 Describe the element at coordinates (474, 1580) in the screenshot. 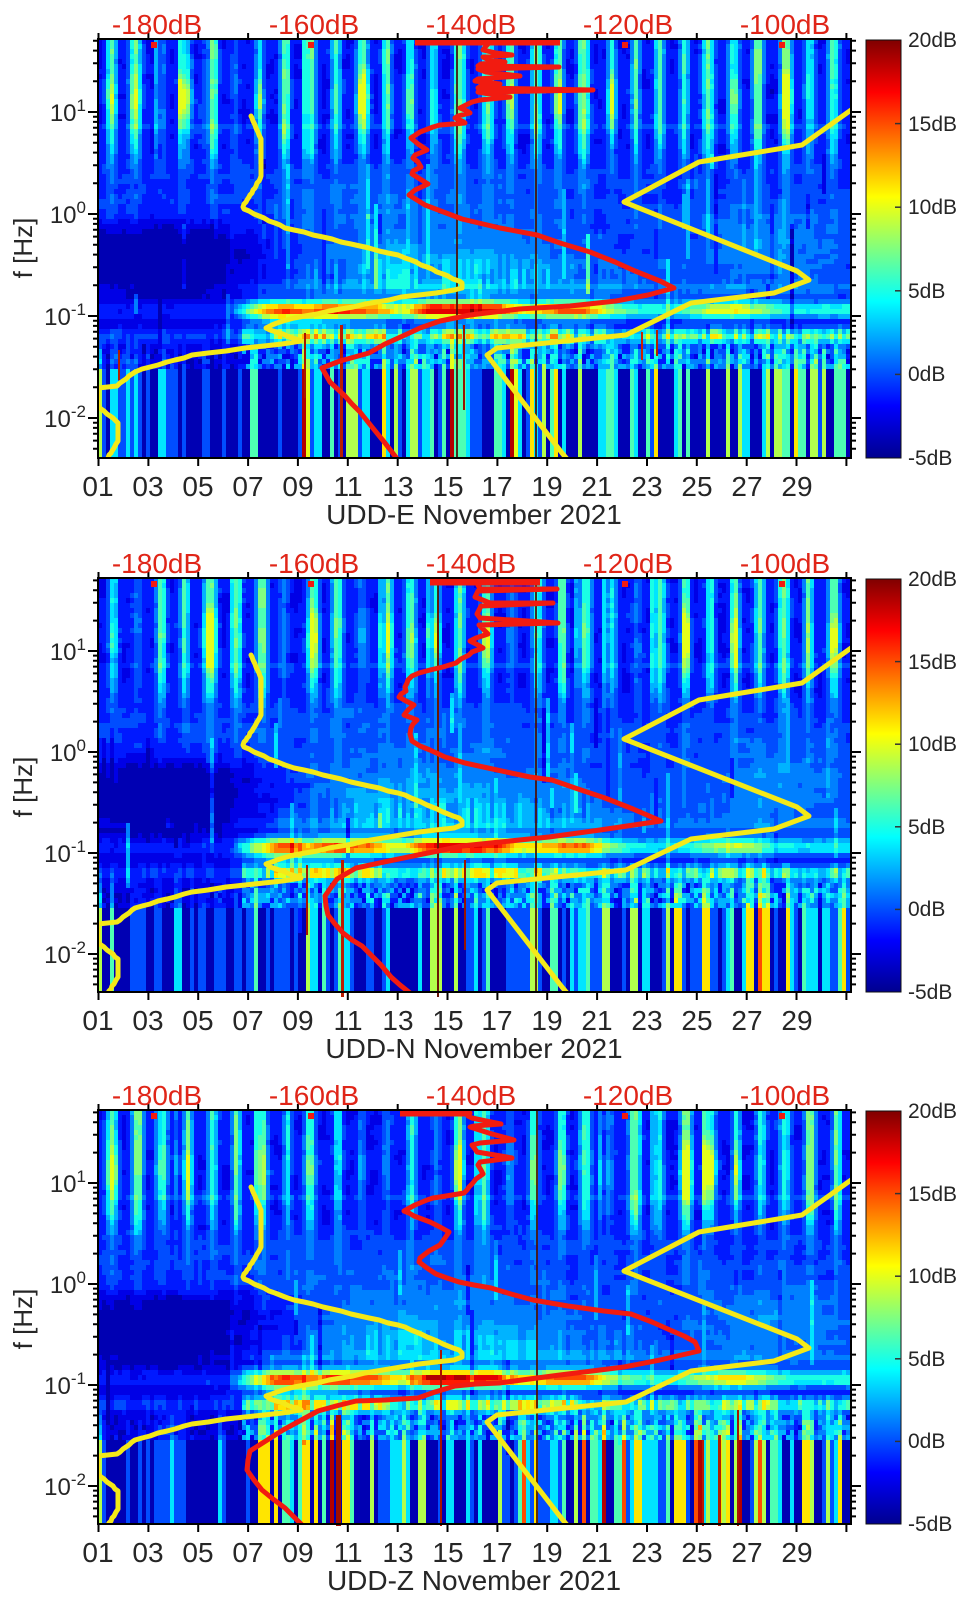

I see `svg-text: UDD-Z November 2021` at that location.